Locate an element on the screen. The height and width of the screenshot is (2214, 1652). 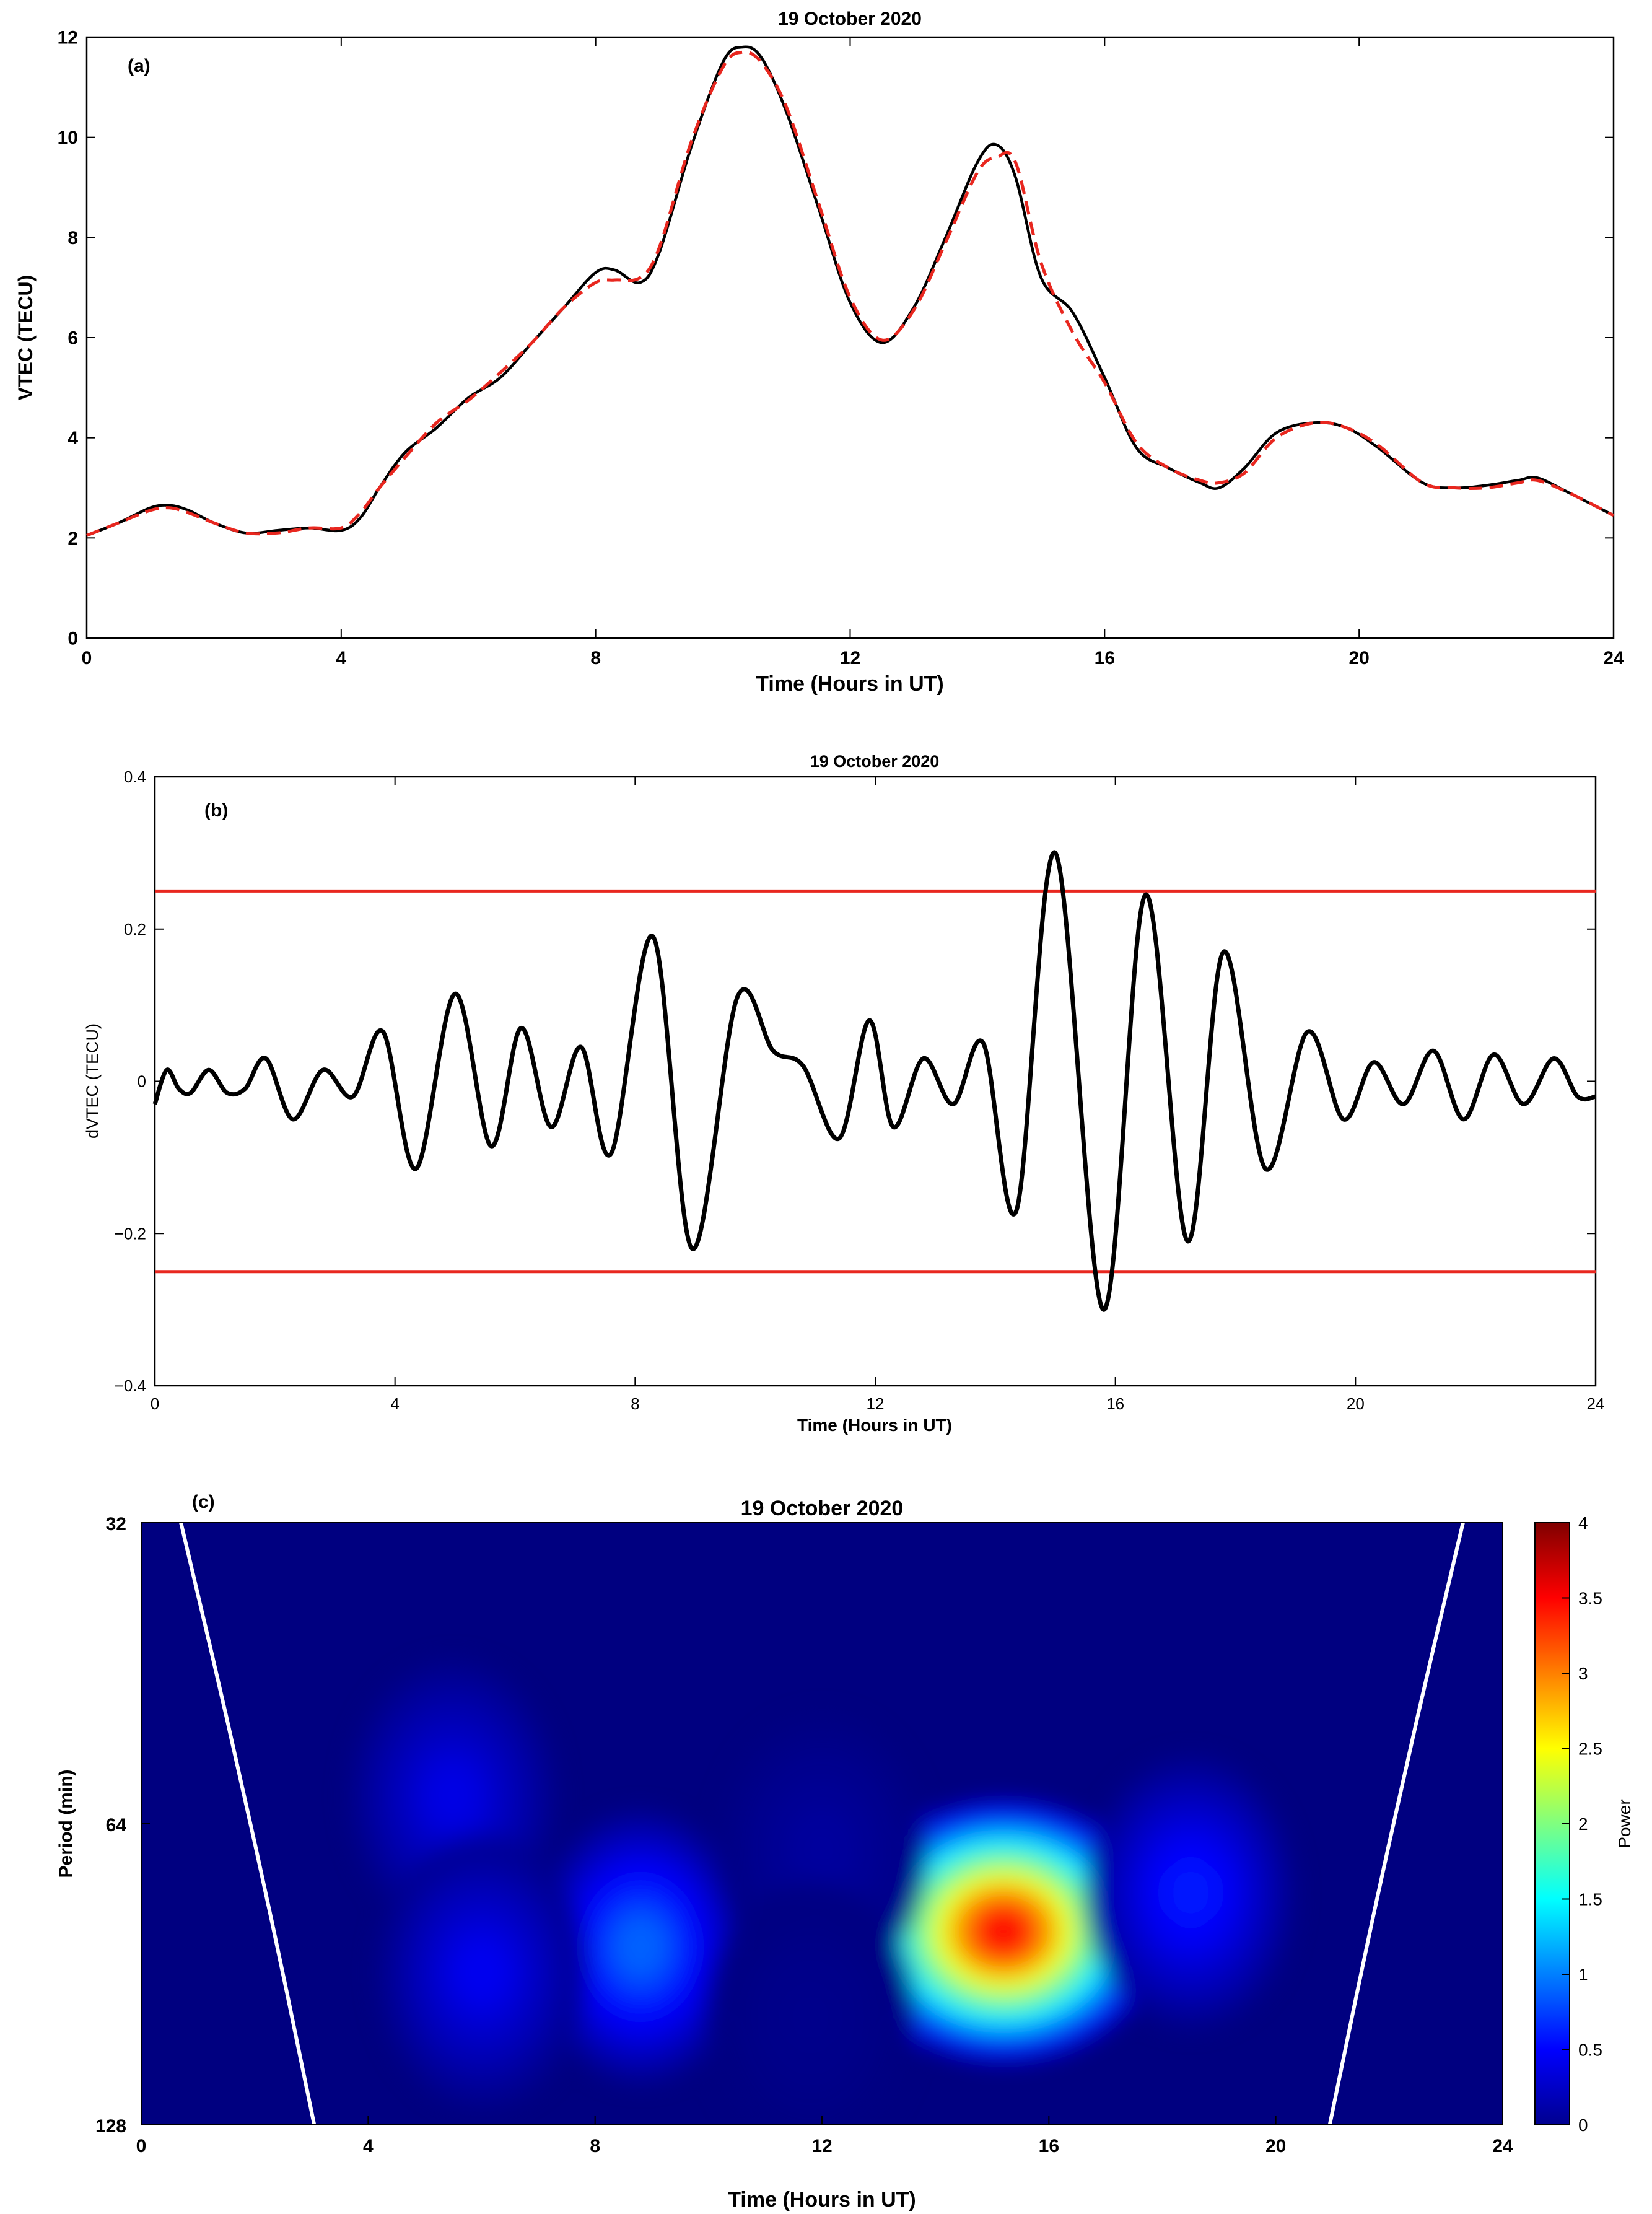
panel-a-ytick-label: 6 is located at coordinates (73, 339).